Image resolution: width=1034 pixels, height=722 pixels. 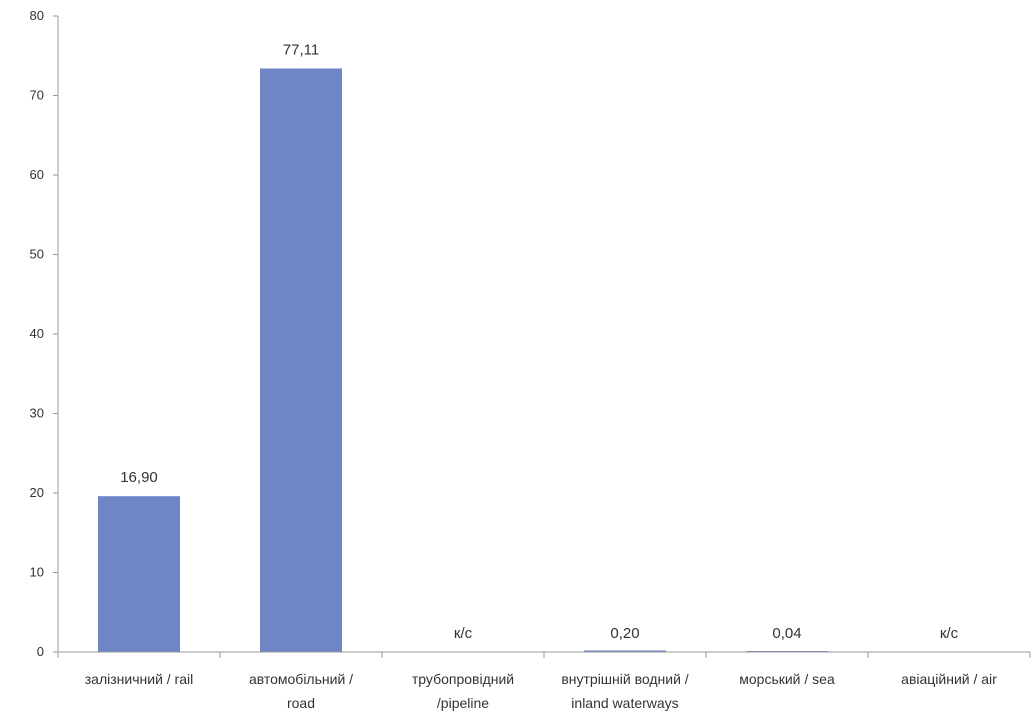 I want to click on y-tick-label: 0, so click(x=40, y=651).